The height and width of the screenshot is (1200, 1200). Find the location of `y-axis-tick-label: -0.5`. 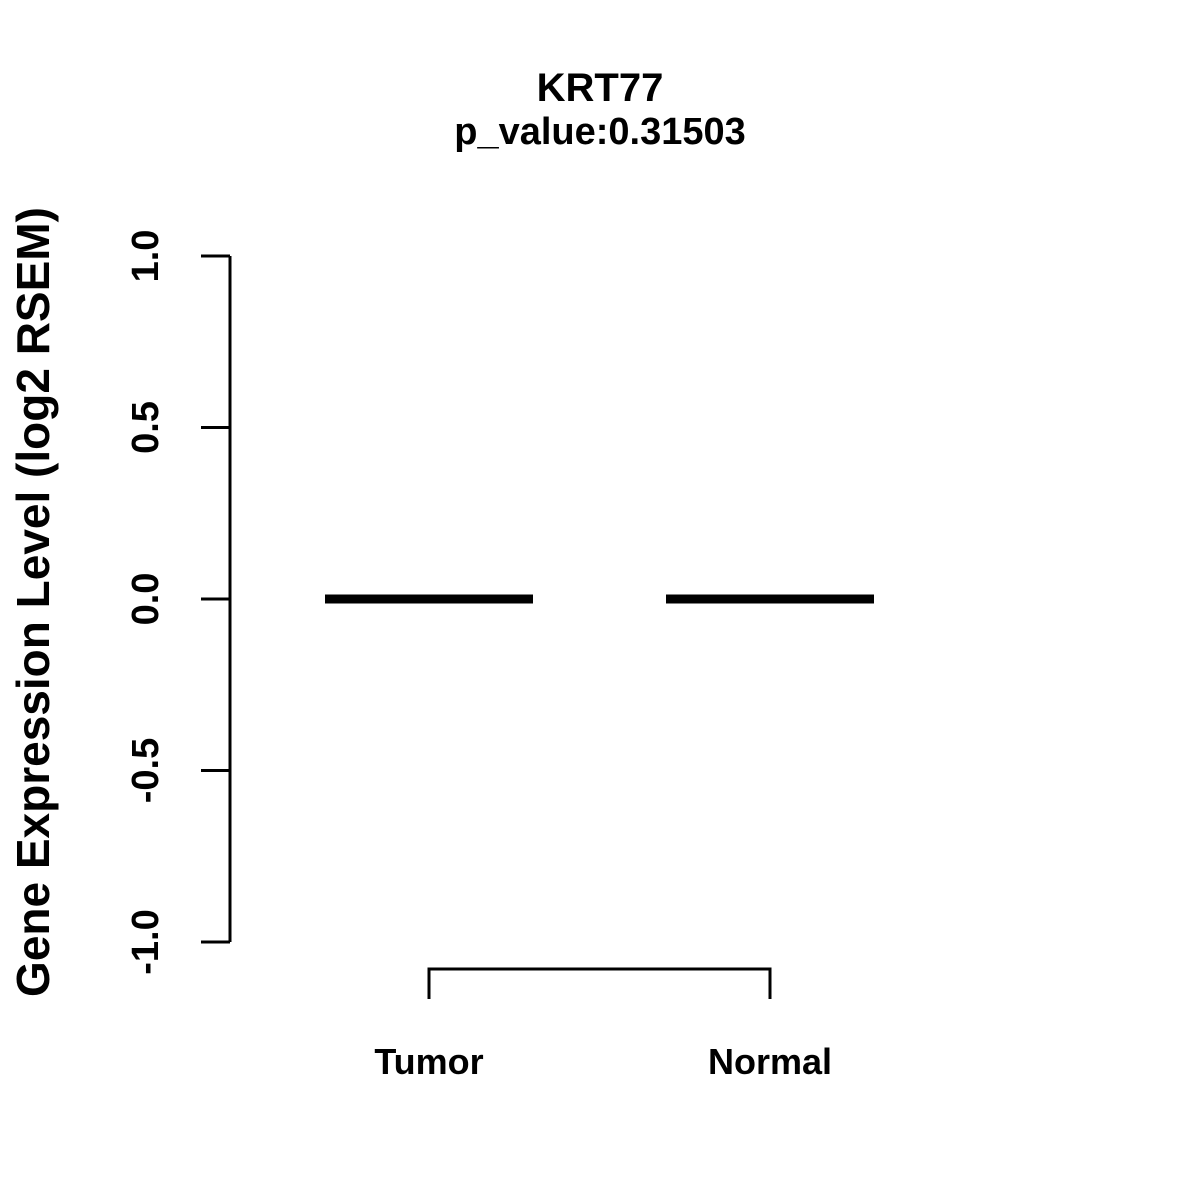

y-axis-tick-label: -0.5 is located at coordinates (146, 770).